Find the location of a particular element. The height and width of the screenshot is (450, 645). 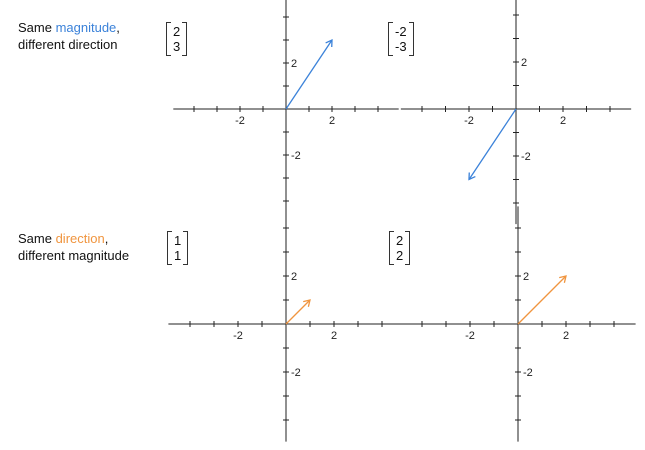

vector-x: 1 is located at coordinates (178, 240).